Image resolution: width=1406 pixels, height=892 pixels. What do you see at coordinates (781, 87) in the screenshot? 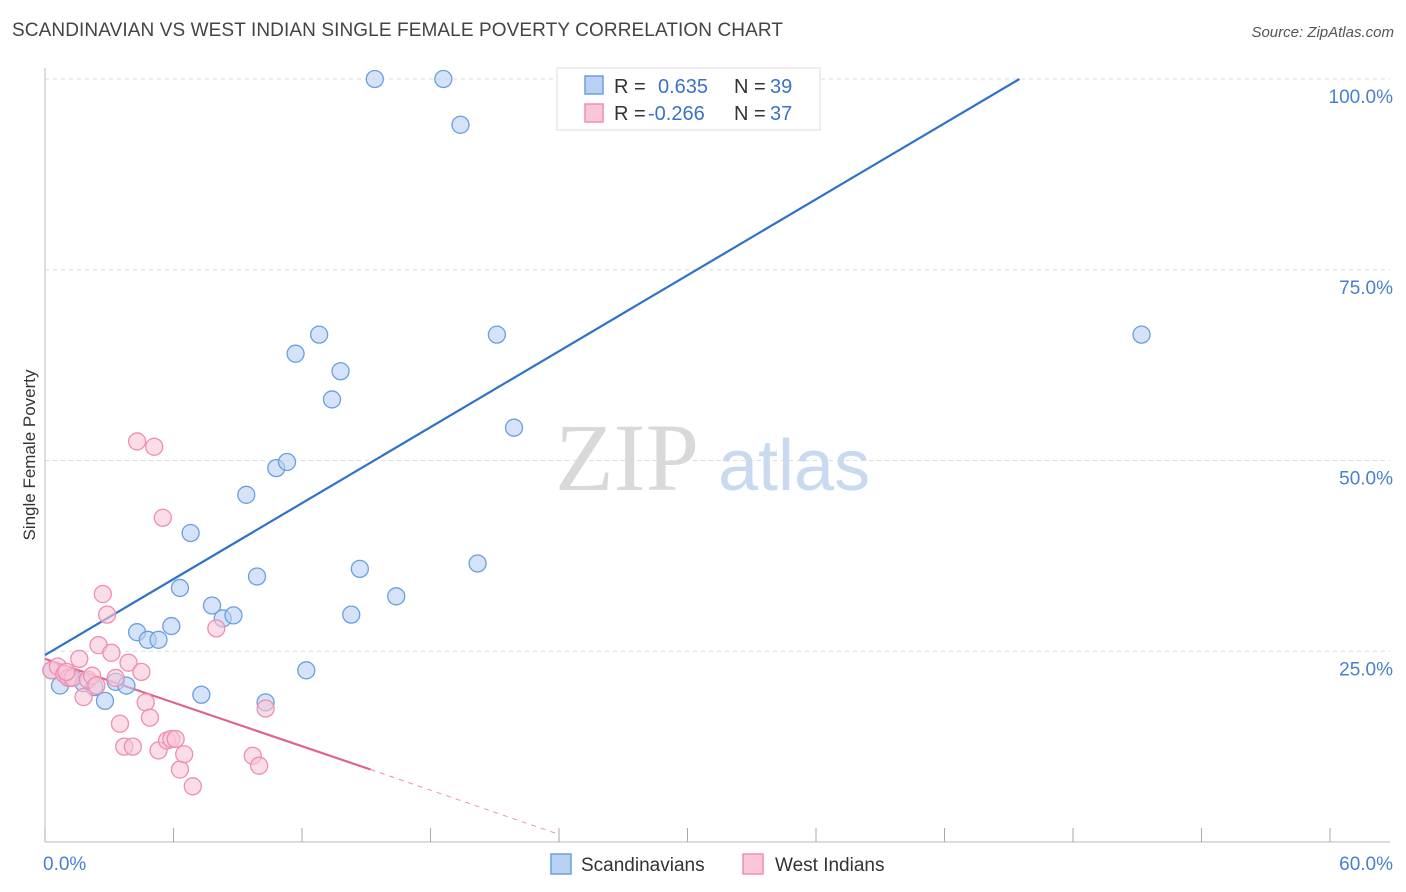
I see `legend-n-value-1: 39` at bounding box center [781, 87].